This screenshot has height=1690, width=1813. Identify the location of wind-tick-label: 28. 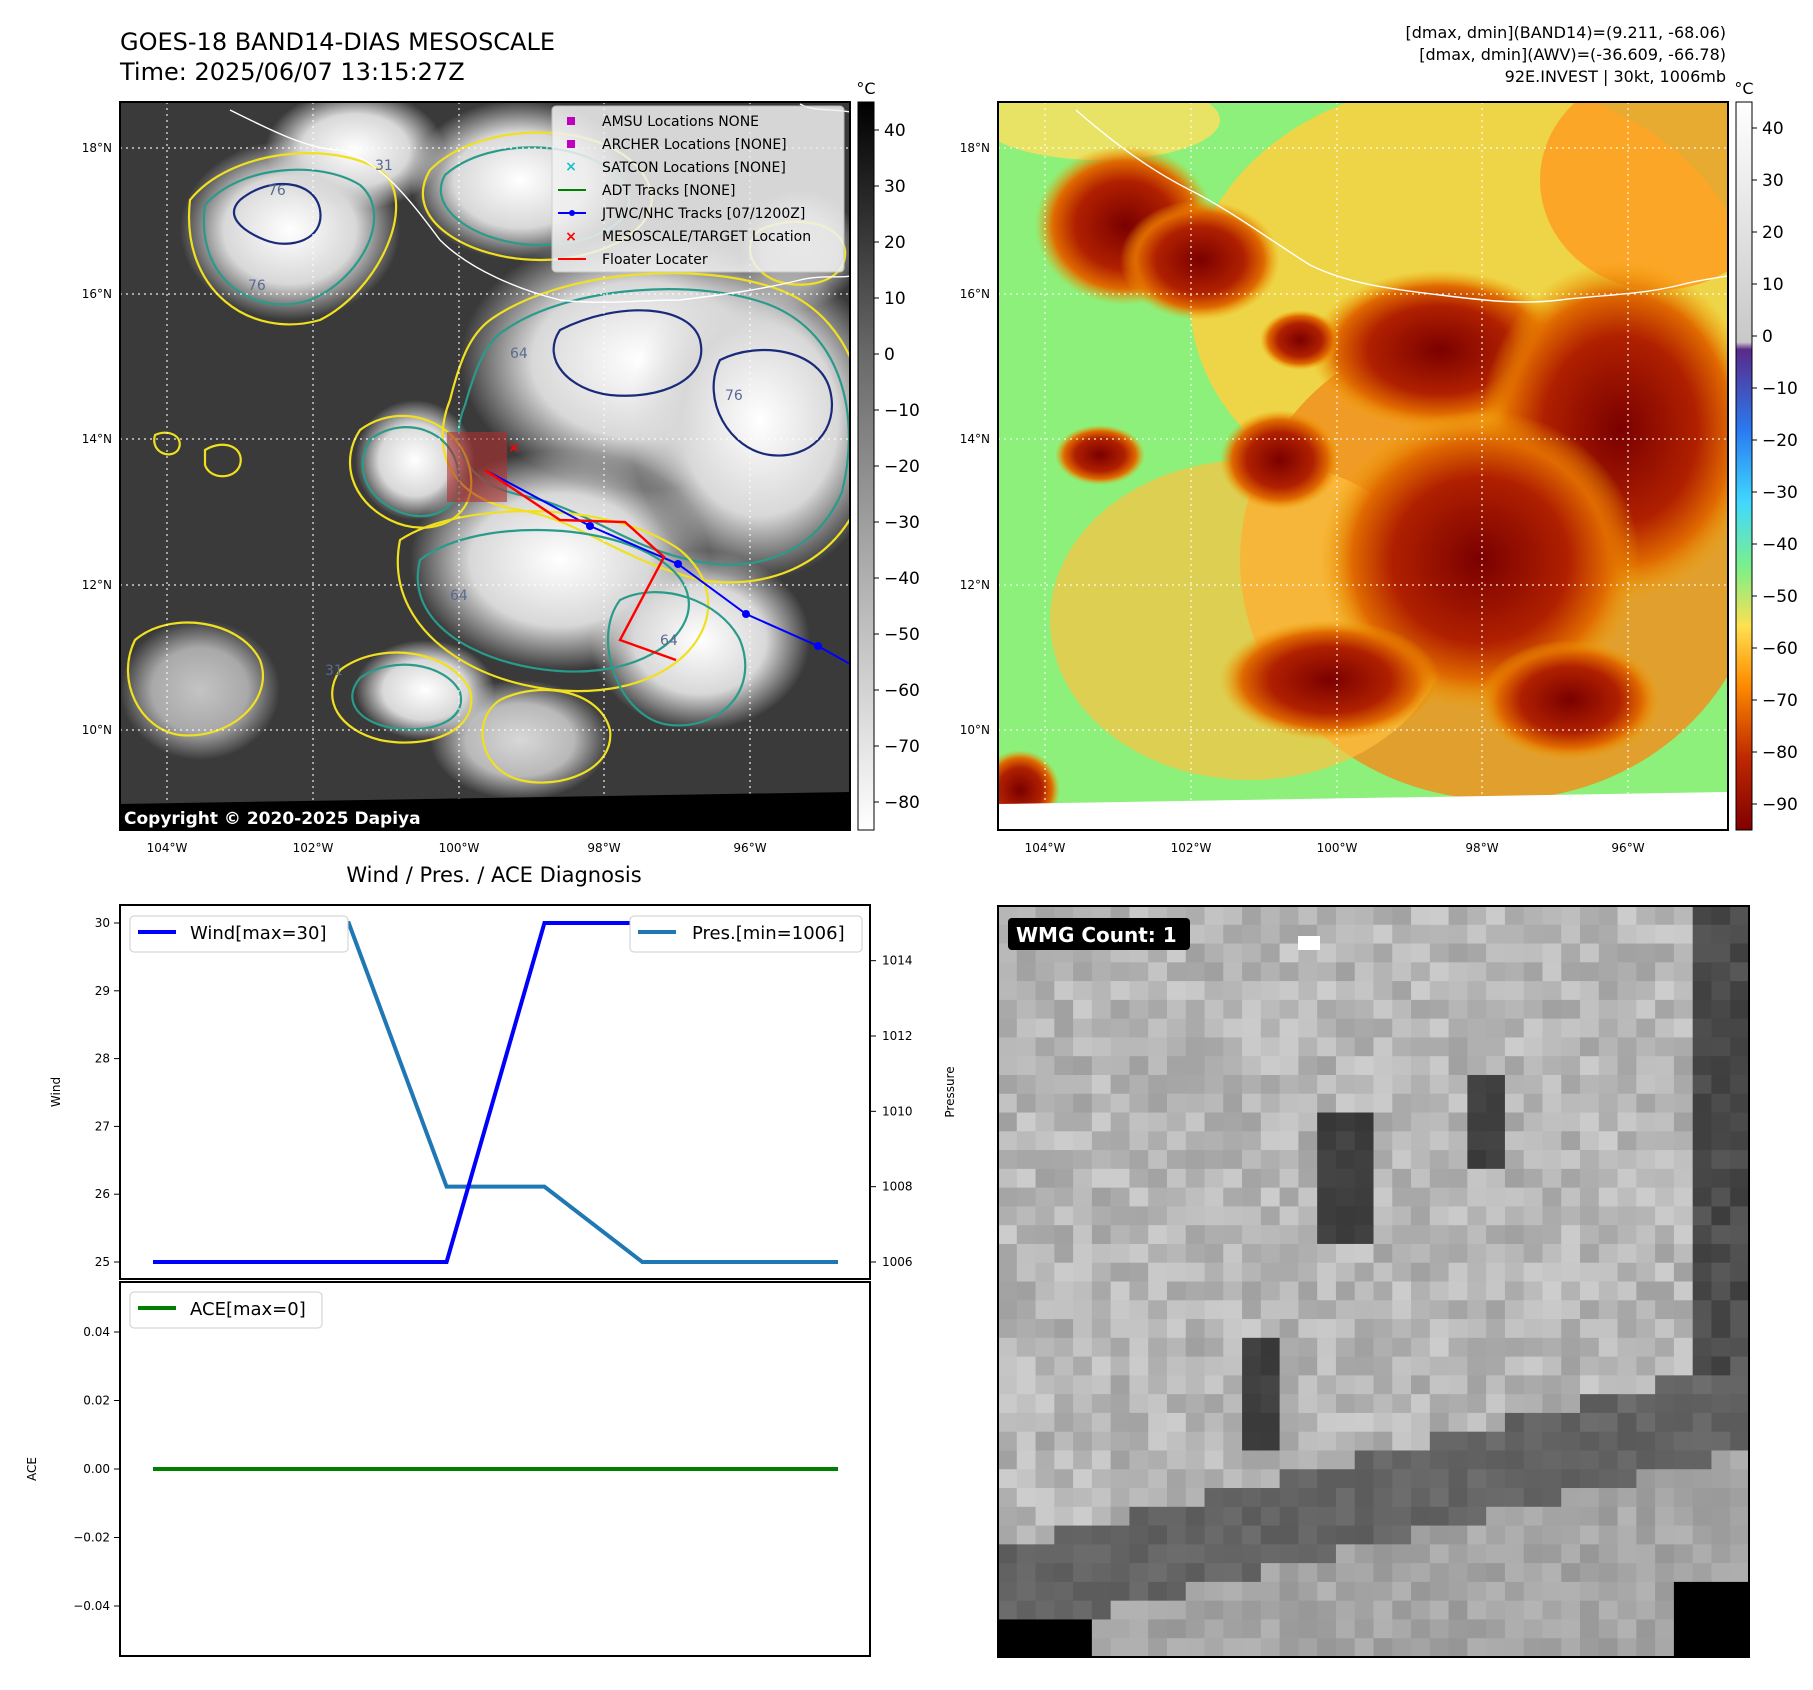
(102, 1059).